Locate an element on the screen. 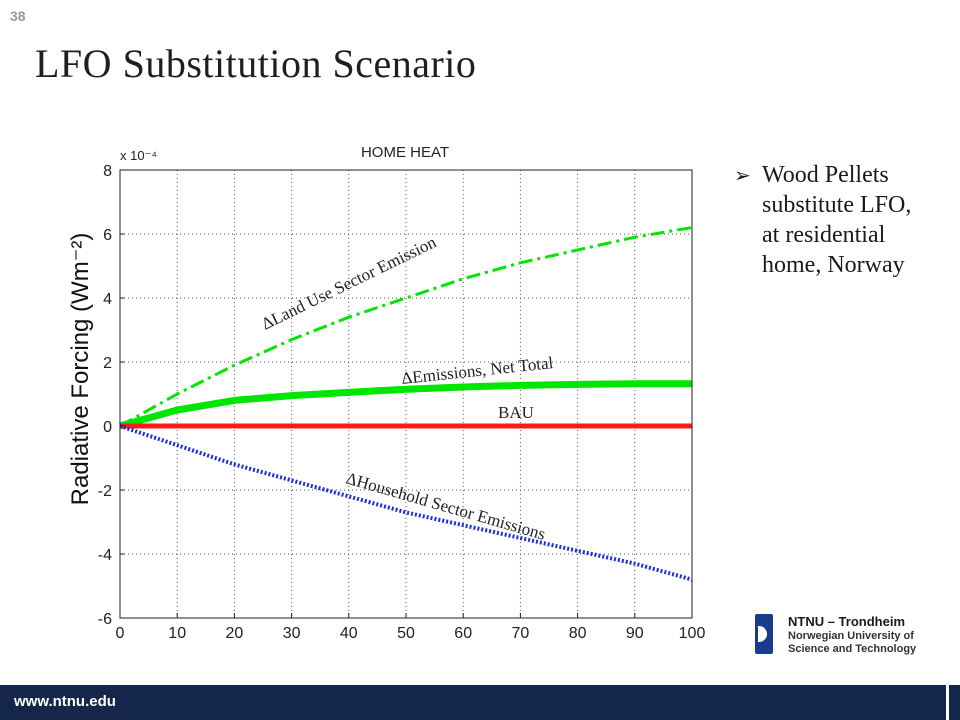  x-tick-label: 20 is located at coordinates (235, 633).